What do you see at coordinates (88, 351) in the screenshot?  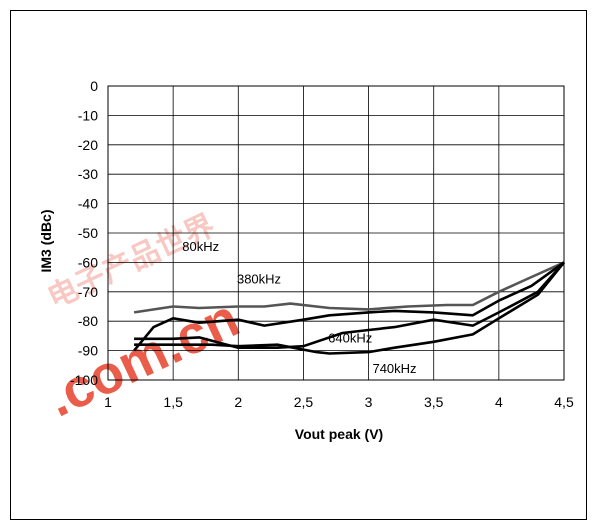 I see `y-tick-label: -90` at bounding box center [88, 351].